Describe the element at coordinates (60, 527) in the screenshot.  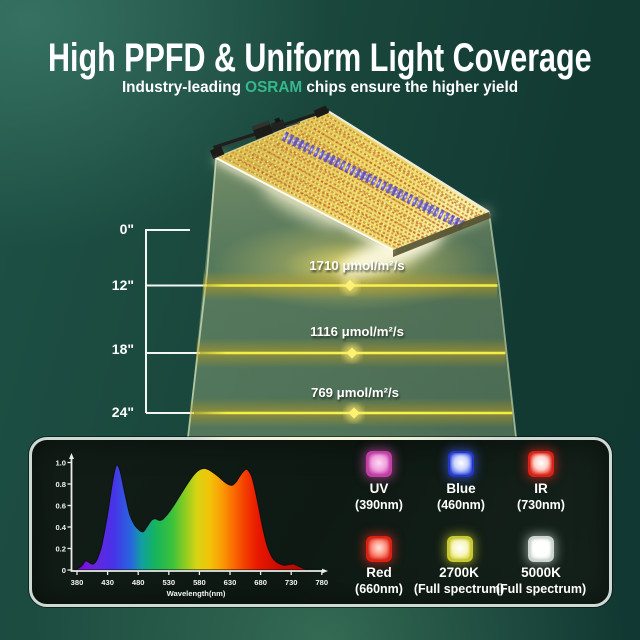
I see `svg-text: 0.4` at that location.